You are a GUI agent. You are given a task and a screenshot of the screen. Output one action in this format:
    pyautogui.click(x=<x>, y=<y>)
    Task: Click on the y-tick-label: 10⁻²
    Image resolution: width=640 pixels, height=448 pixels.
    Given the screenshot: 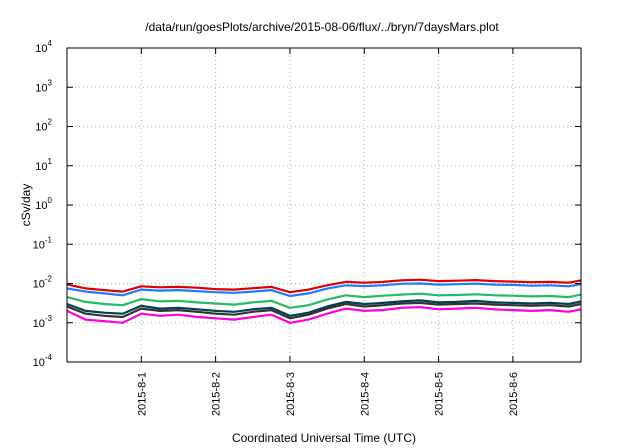 What is the action you would take?
    pyautogui.click(x=43, y=283)
    